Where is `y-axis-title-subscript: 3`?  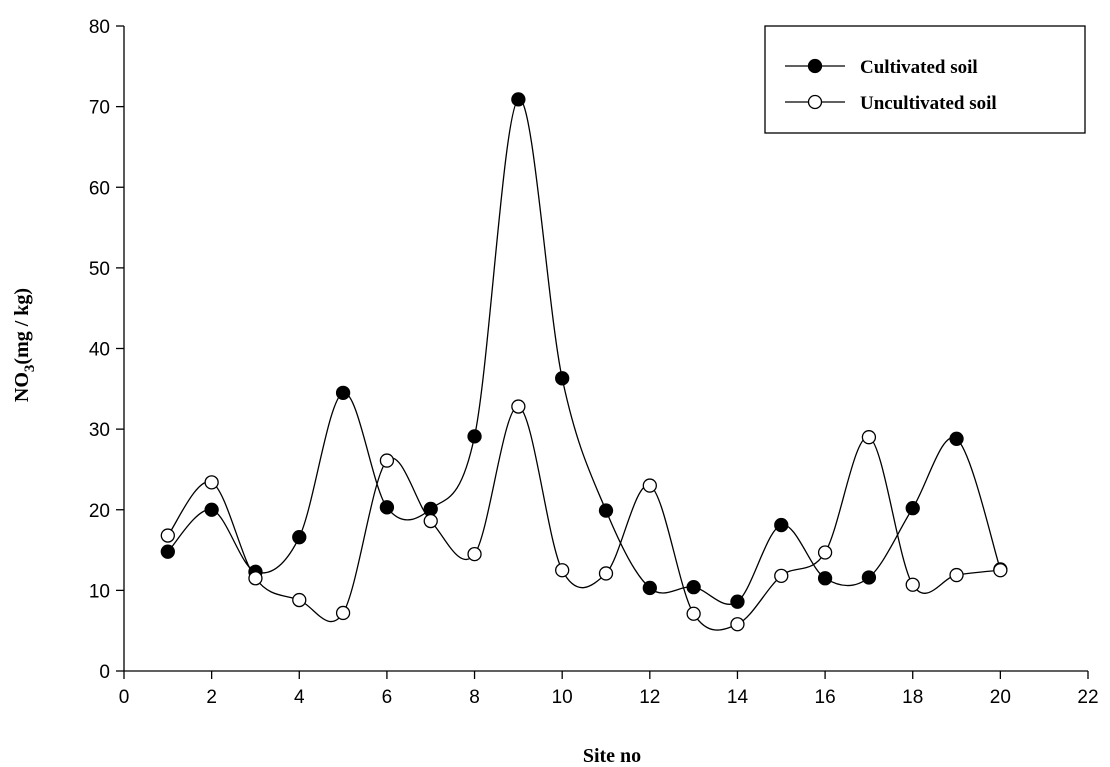
y-axis-title-subscript: 3 is located at coordinates (30, 369).